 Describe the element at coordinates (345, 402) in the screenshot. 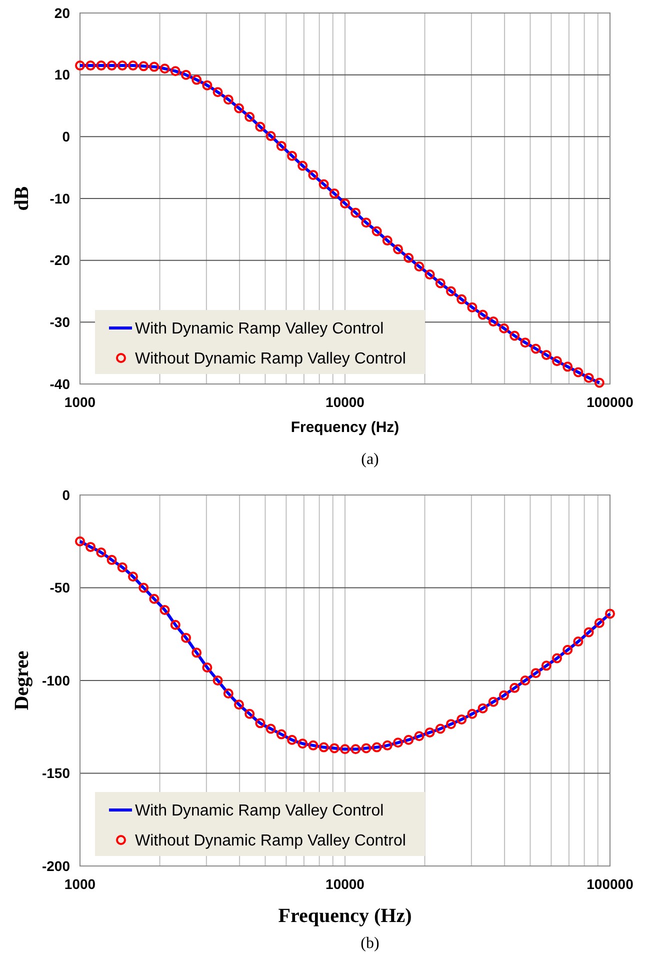

I see `x-tick-label: 10000` at that location.